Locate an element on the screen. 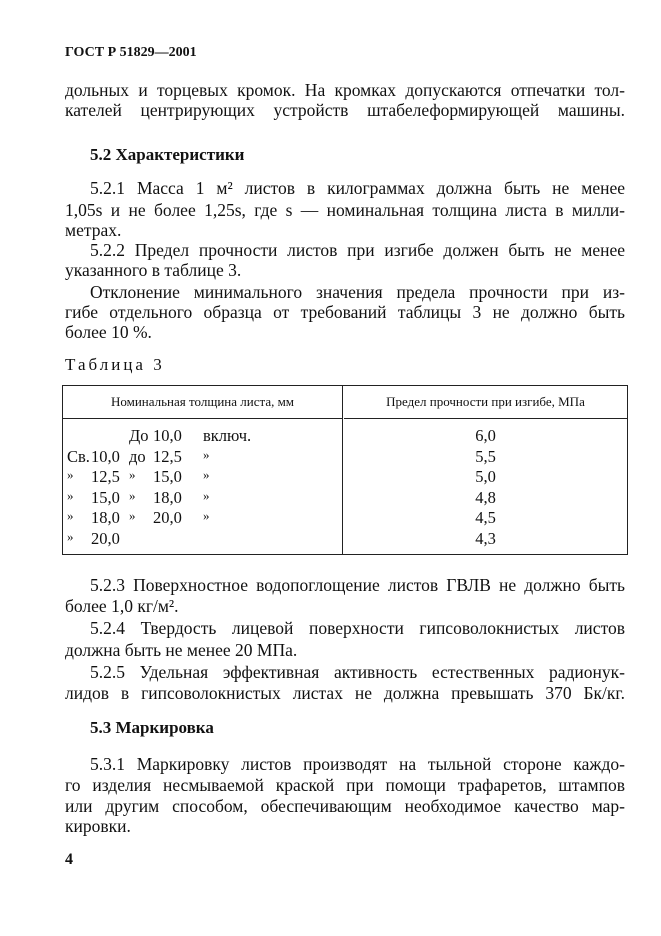  table-cell-strength: 4,5 is located at coordinates (485, 517).